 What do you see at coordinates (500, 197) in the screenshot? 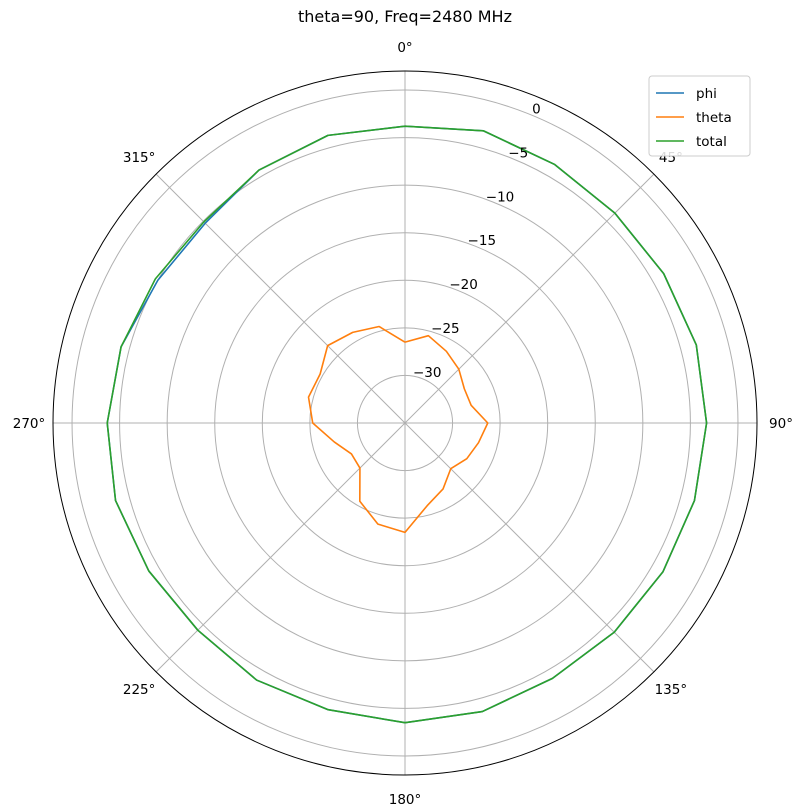
I see `radial-tick-label: −10` at bounding box center [500, 197].